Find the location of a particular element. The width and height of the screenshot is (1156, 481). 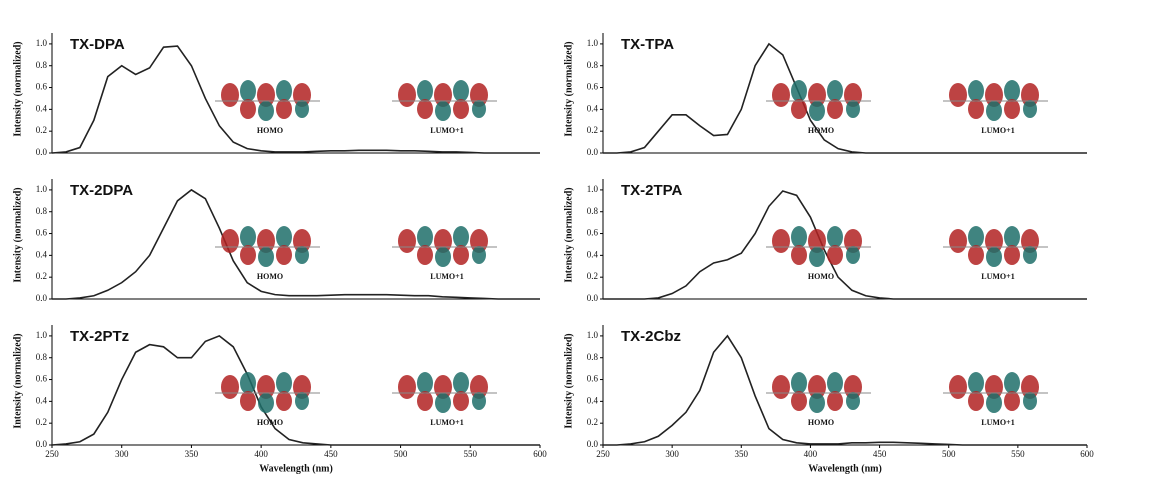

panel-title: TX-2DPA is located at coordinates (101, 190).